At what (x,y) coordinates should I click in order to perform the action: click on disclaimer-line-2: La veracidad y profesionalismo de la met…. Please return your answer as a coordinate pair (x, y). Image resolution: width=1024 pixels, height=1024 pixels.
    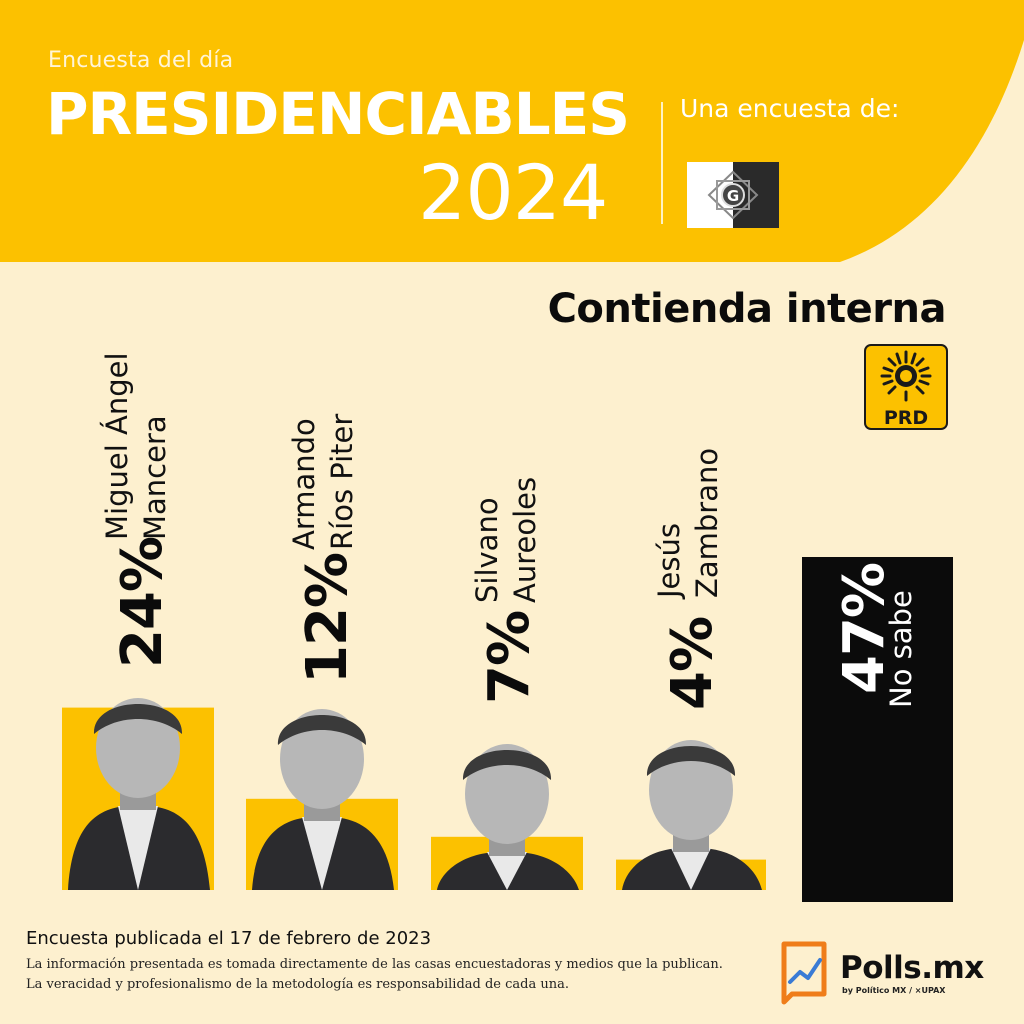
    Looking at the image, I should click on (297, 984).